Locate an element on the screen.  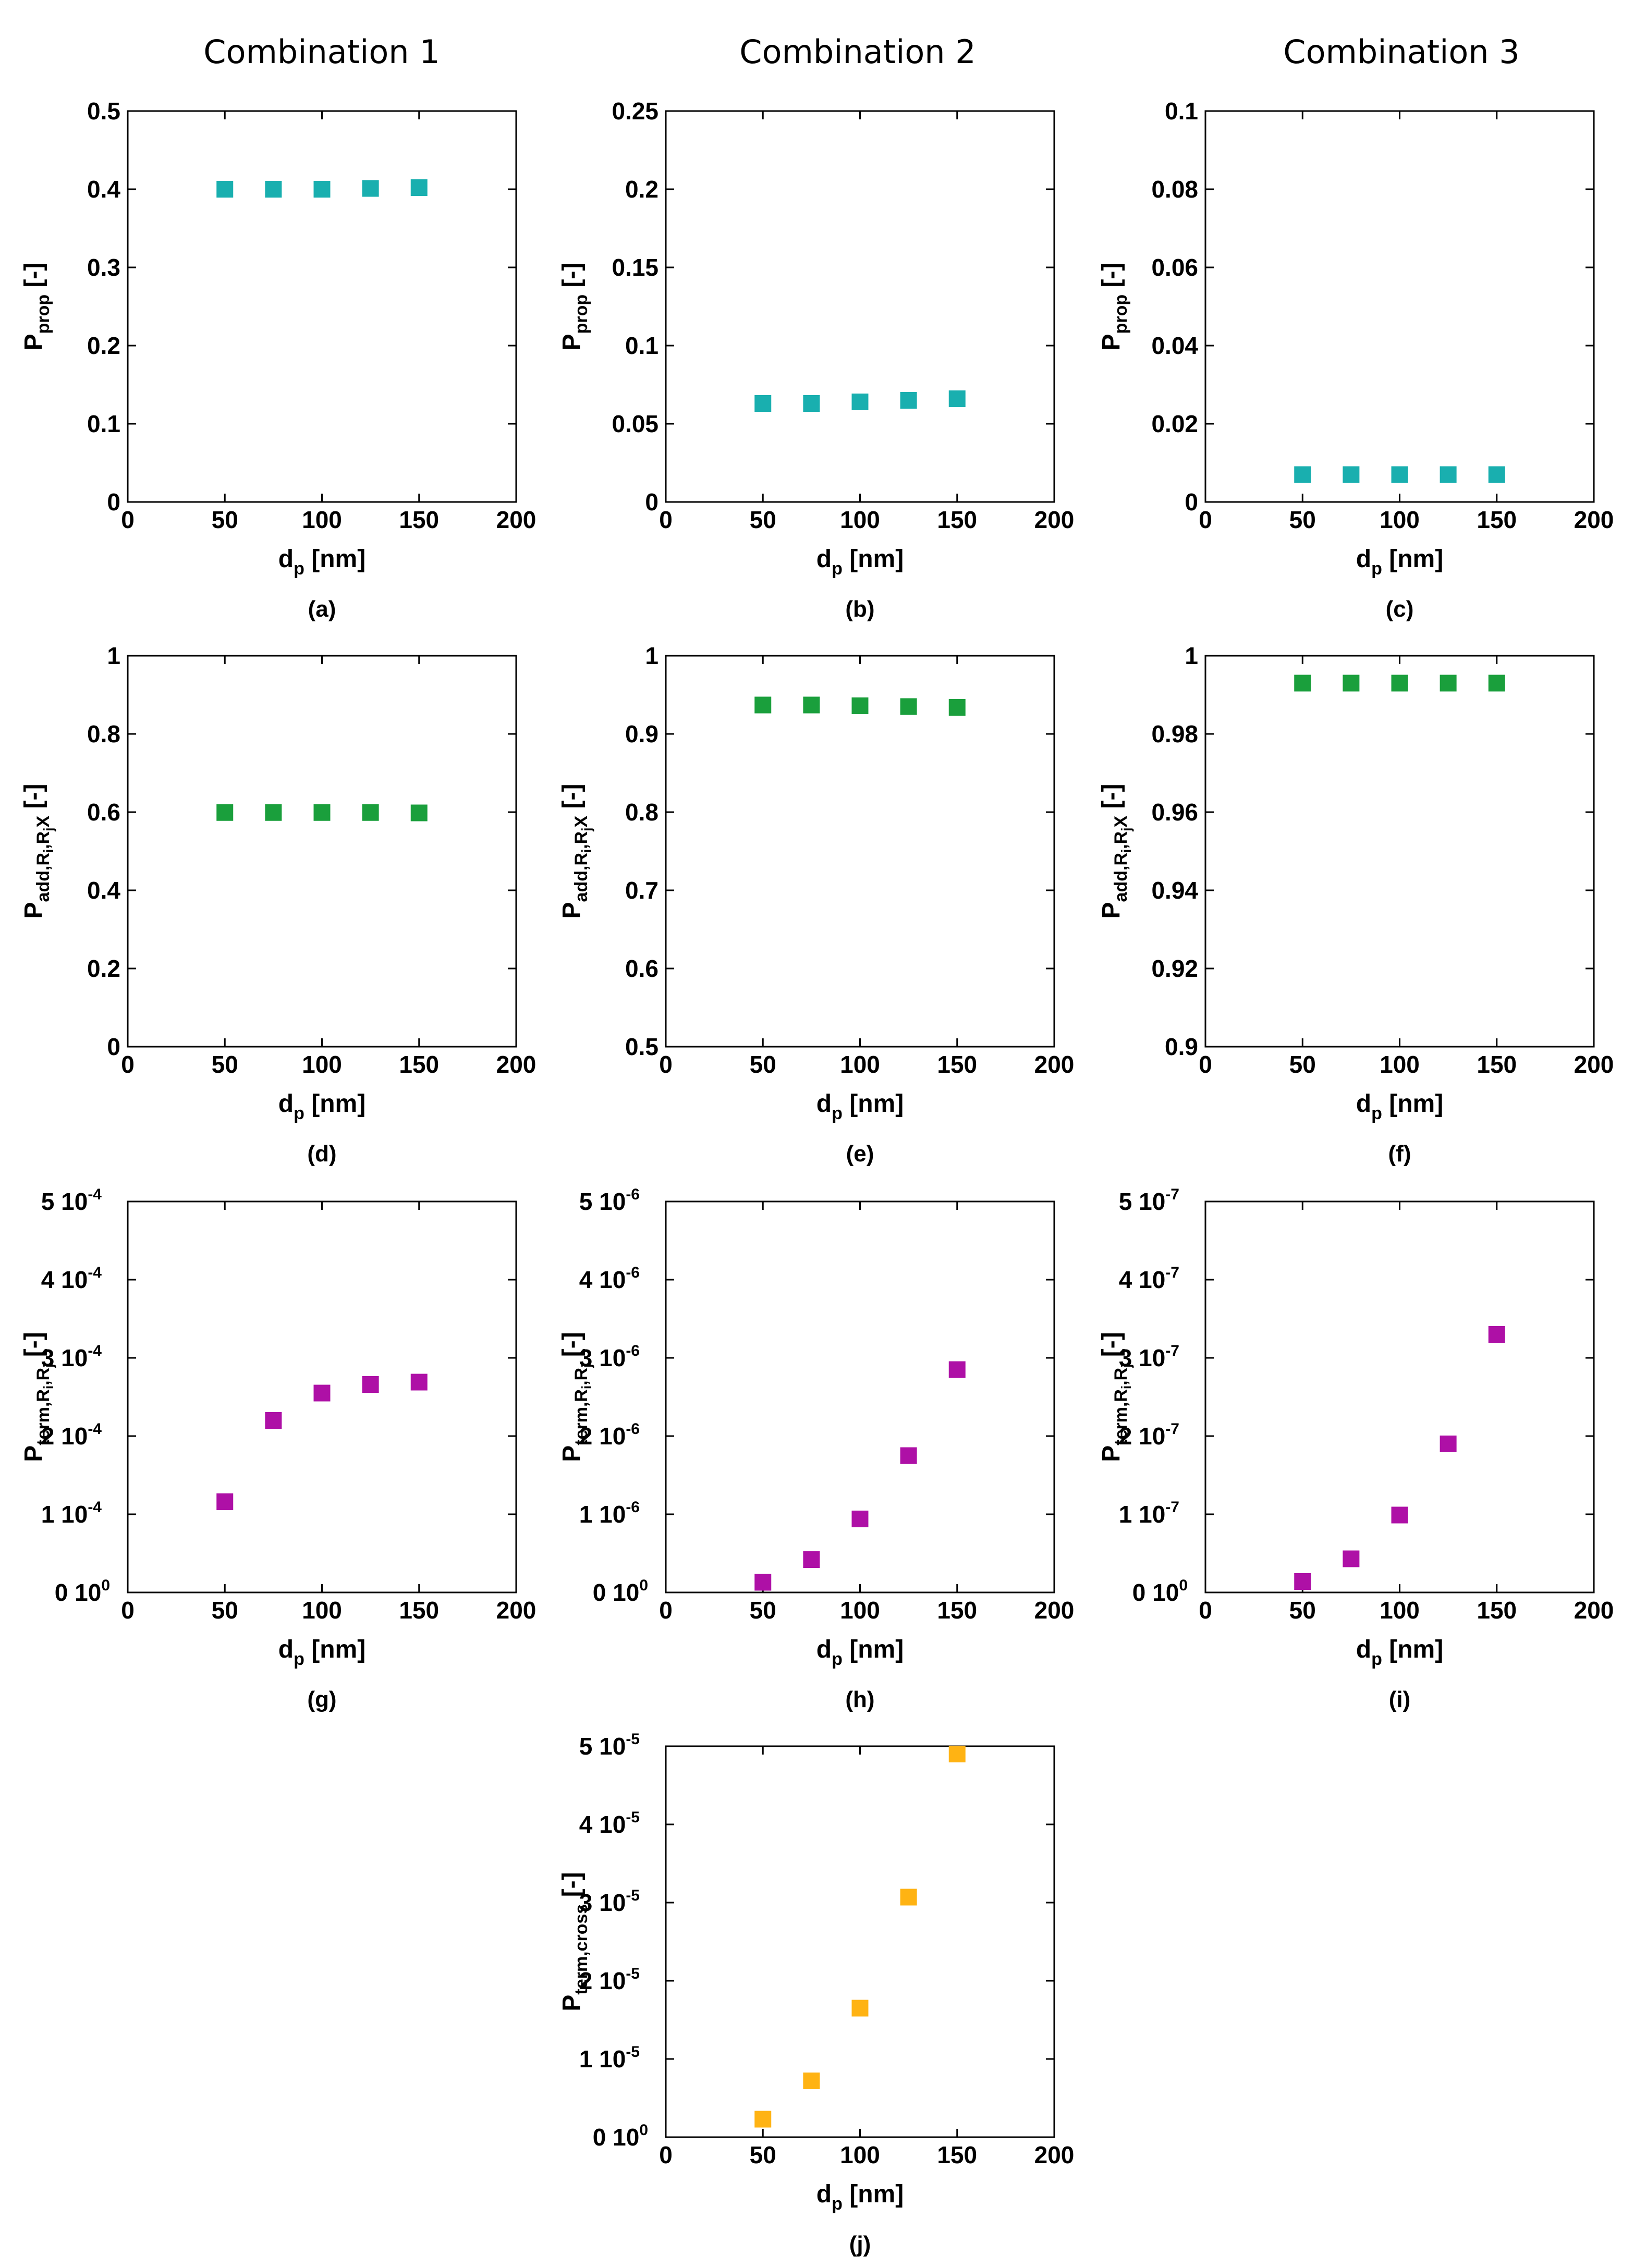
y-tick-label: 3 10-7 is located at coordinates (1149, 1356).